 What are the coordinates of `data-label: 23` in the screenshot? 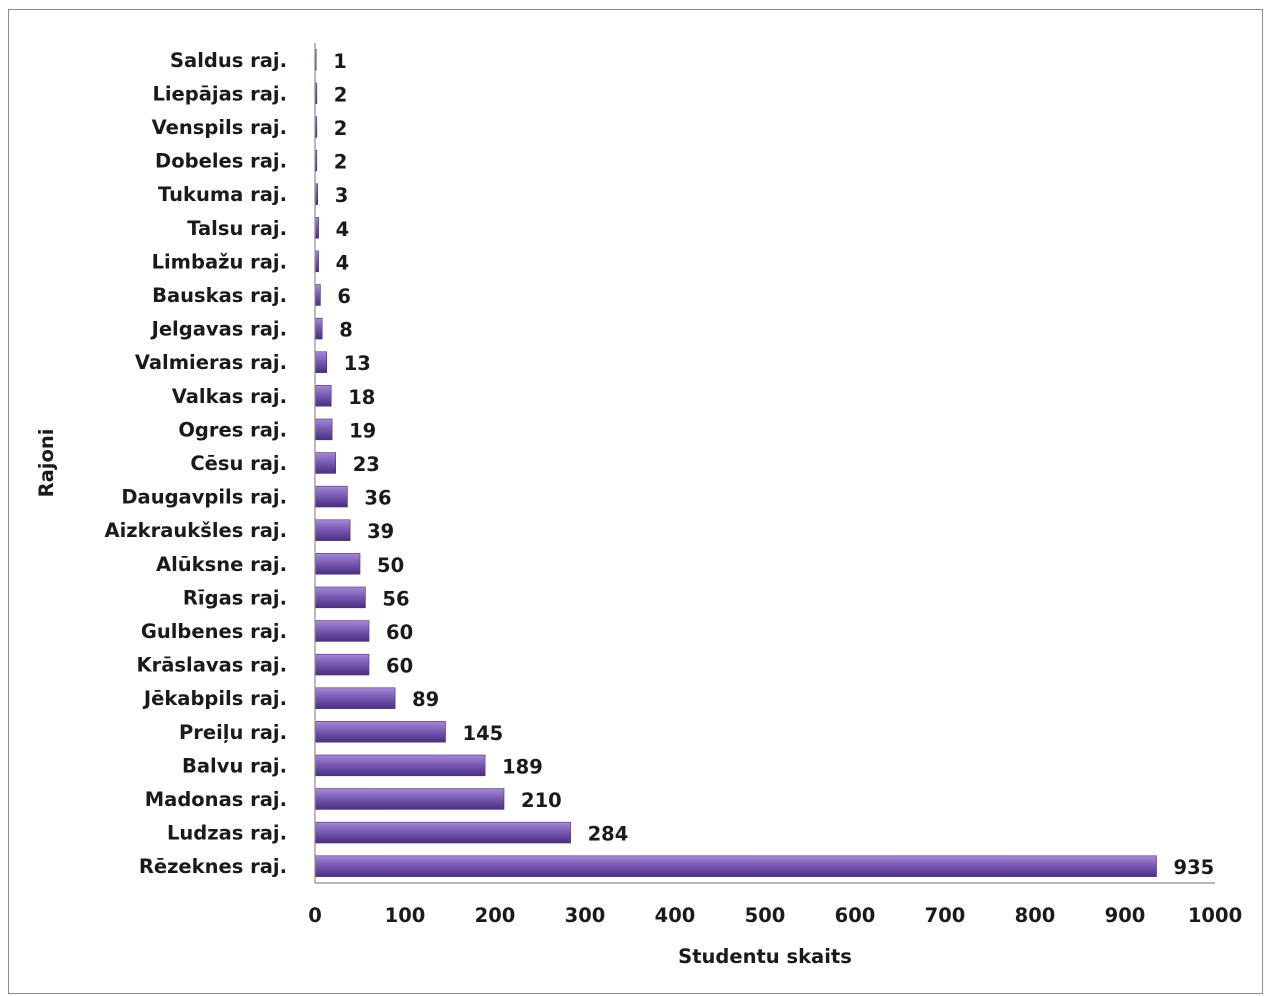 It's located at (366, 464).